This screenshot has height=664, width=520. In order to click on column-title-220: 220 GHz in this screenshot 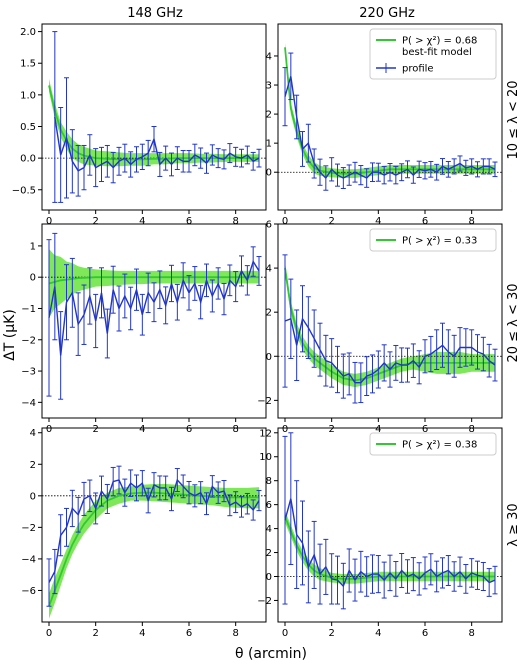, I will do `click(387, 13)`.